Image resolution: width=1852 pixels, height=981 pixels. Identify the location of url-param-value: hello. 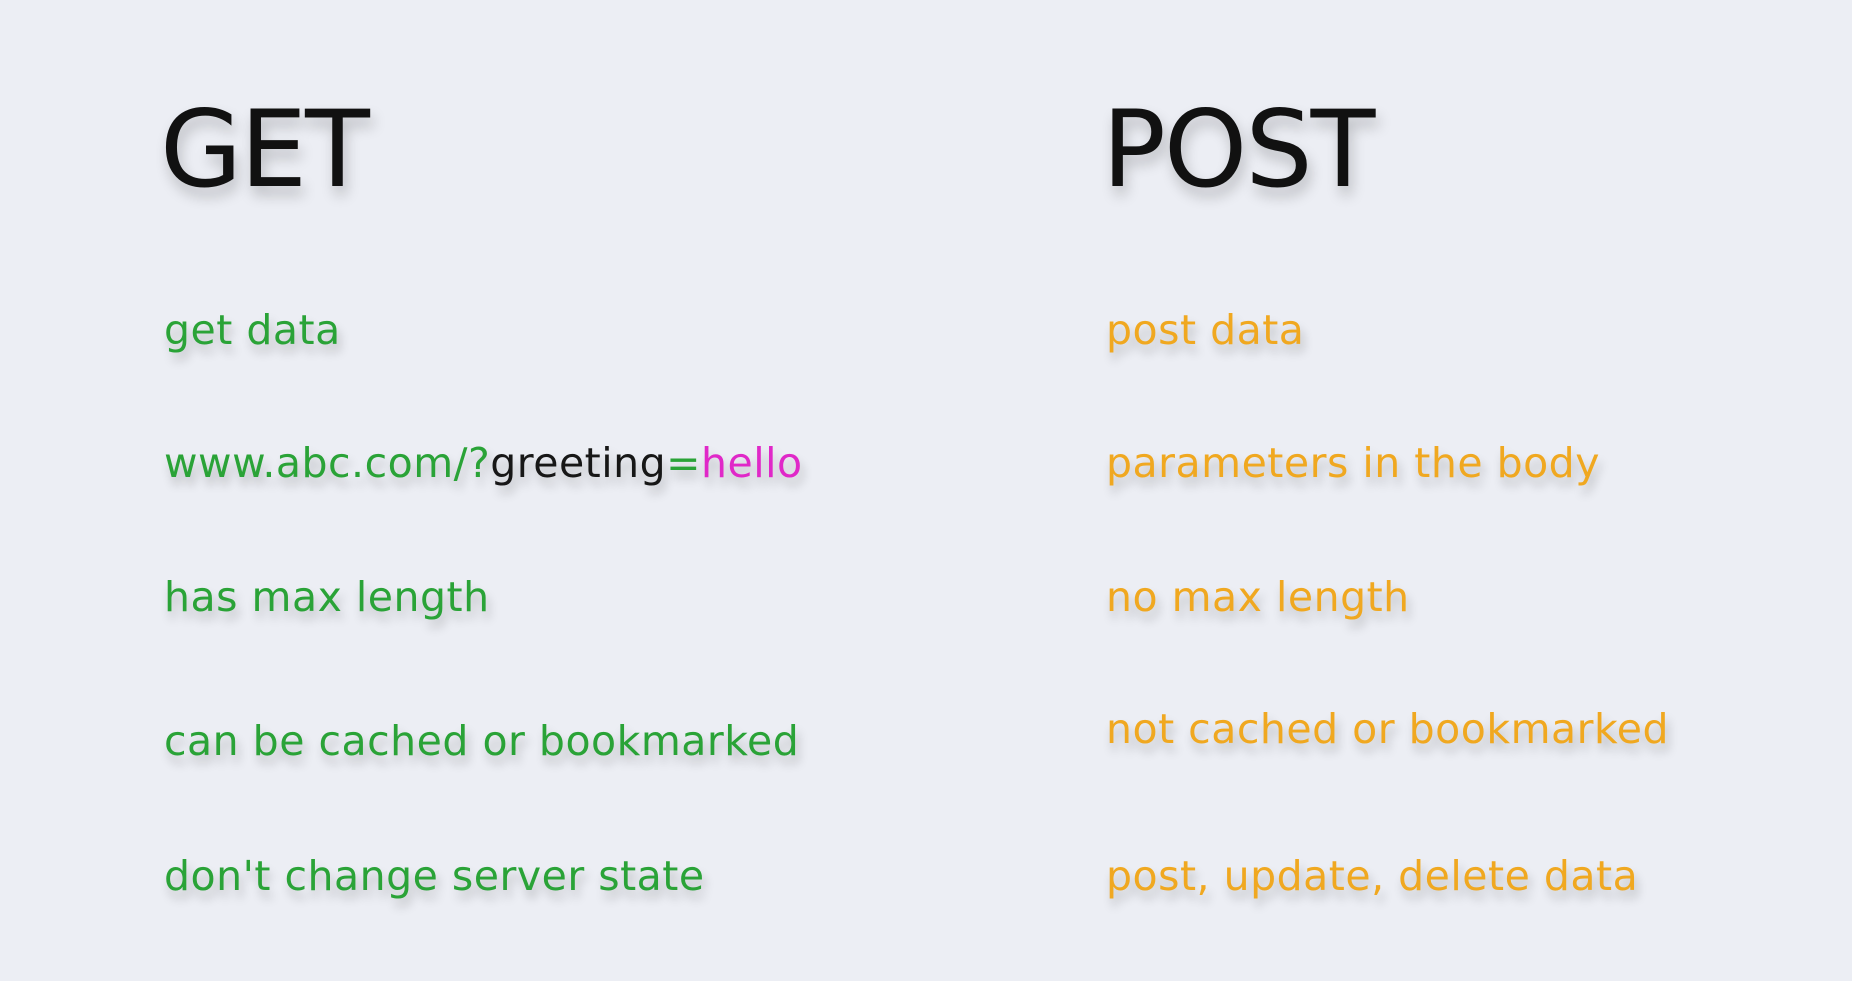
(752, 463).